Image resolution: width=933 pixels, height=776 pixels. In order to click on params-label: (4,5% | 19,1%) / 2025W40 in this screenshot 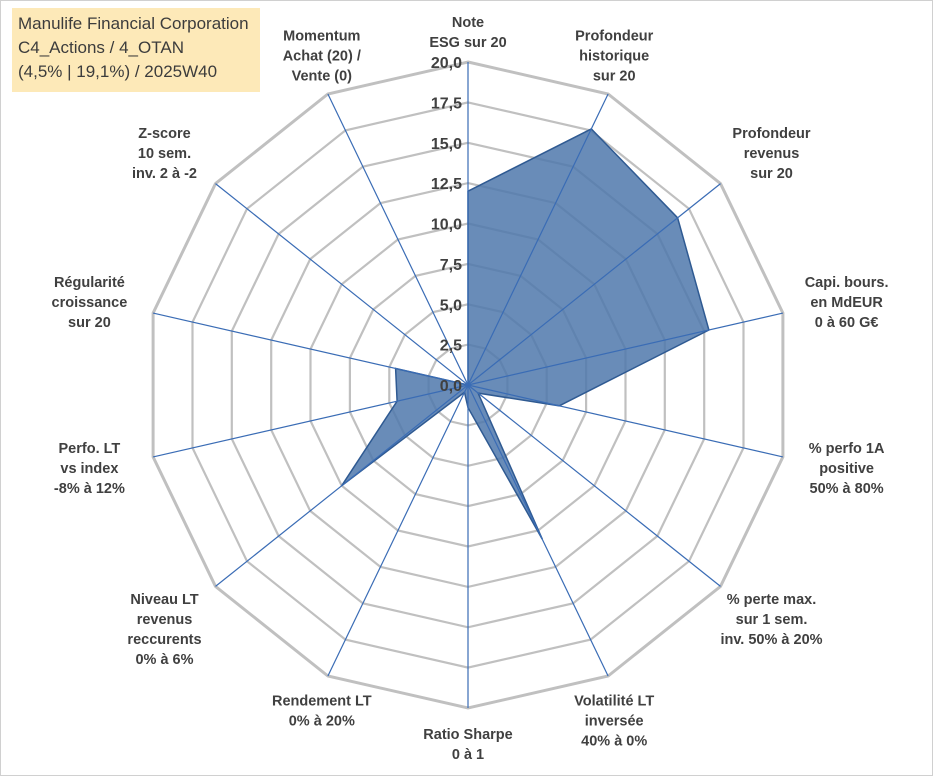, I will do `click(118, 71)`.